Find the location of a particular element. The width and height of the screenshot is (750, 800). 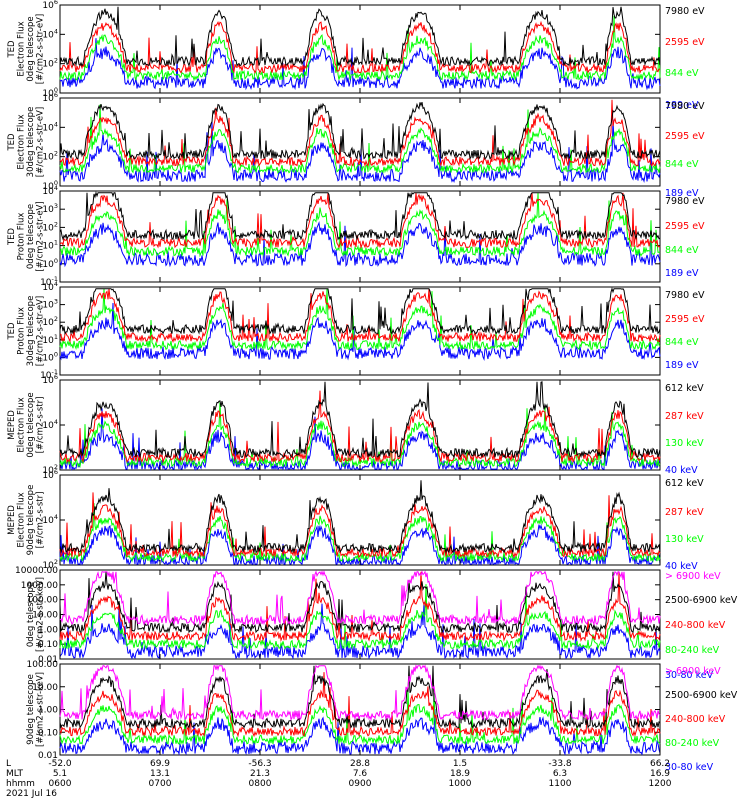

y-axis-label-line: Electron Flux is located at coordinates (22, 48).